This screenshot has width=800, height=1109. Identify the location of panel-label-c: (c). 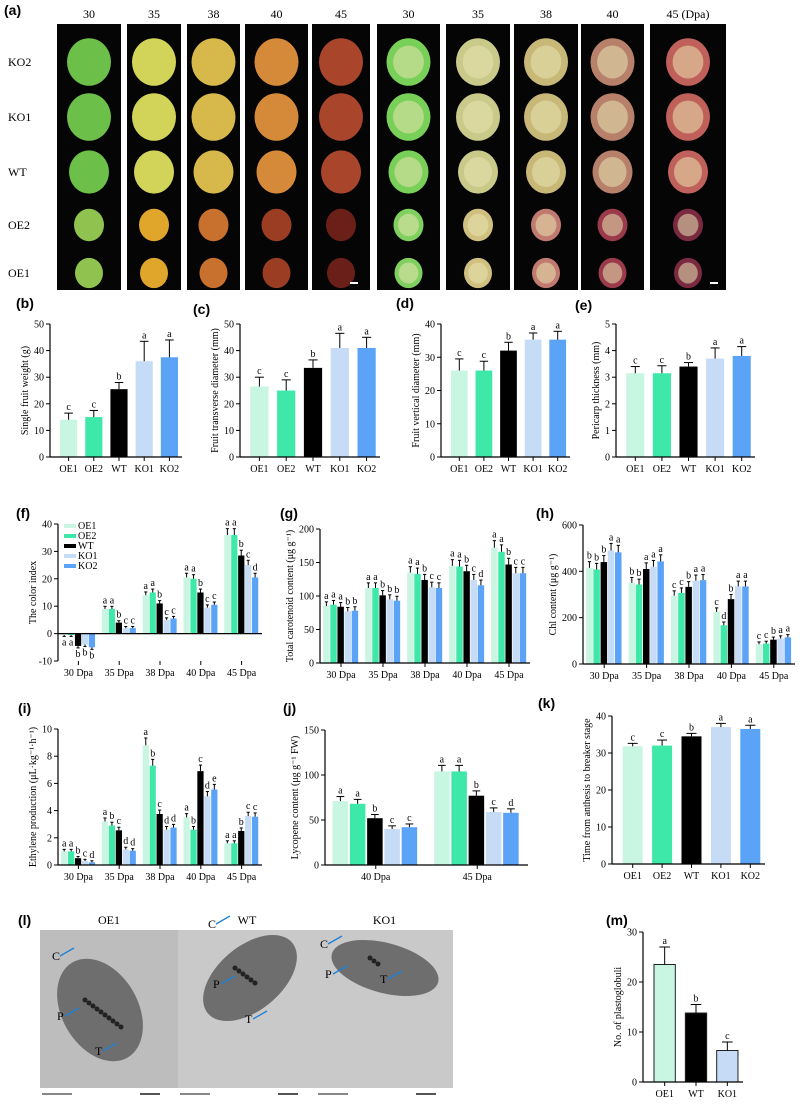
(201, 309).